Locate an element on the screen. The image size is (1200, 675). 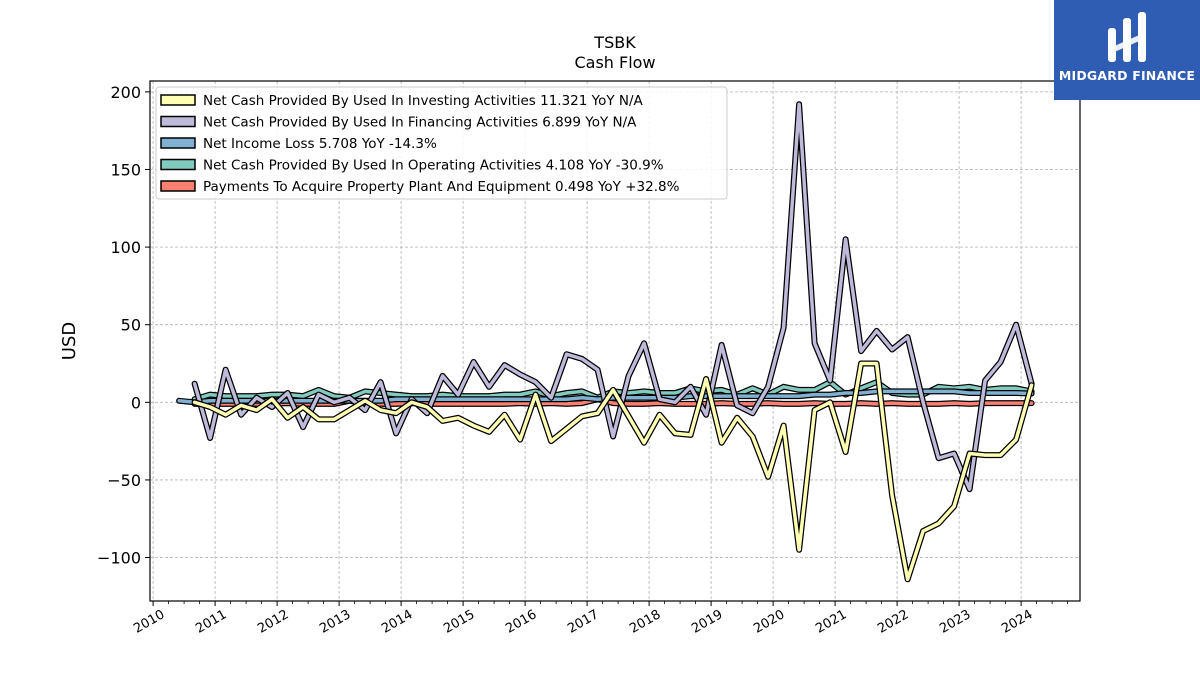
x-tick-label: 2013 is located at coordinates (335, 622).